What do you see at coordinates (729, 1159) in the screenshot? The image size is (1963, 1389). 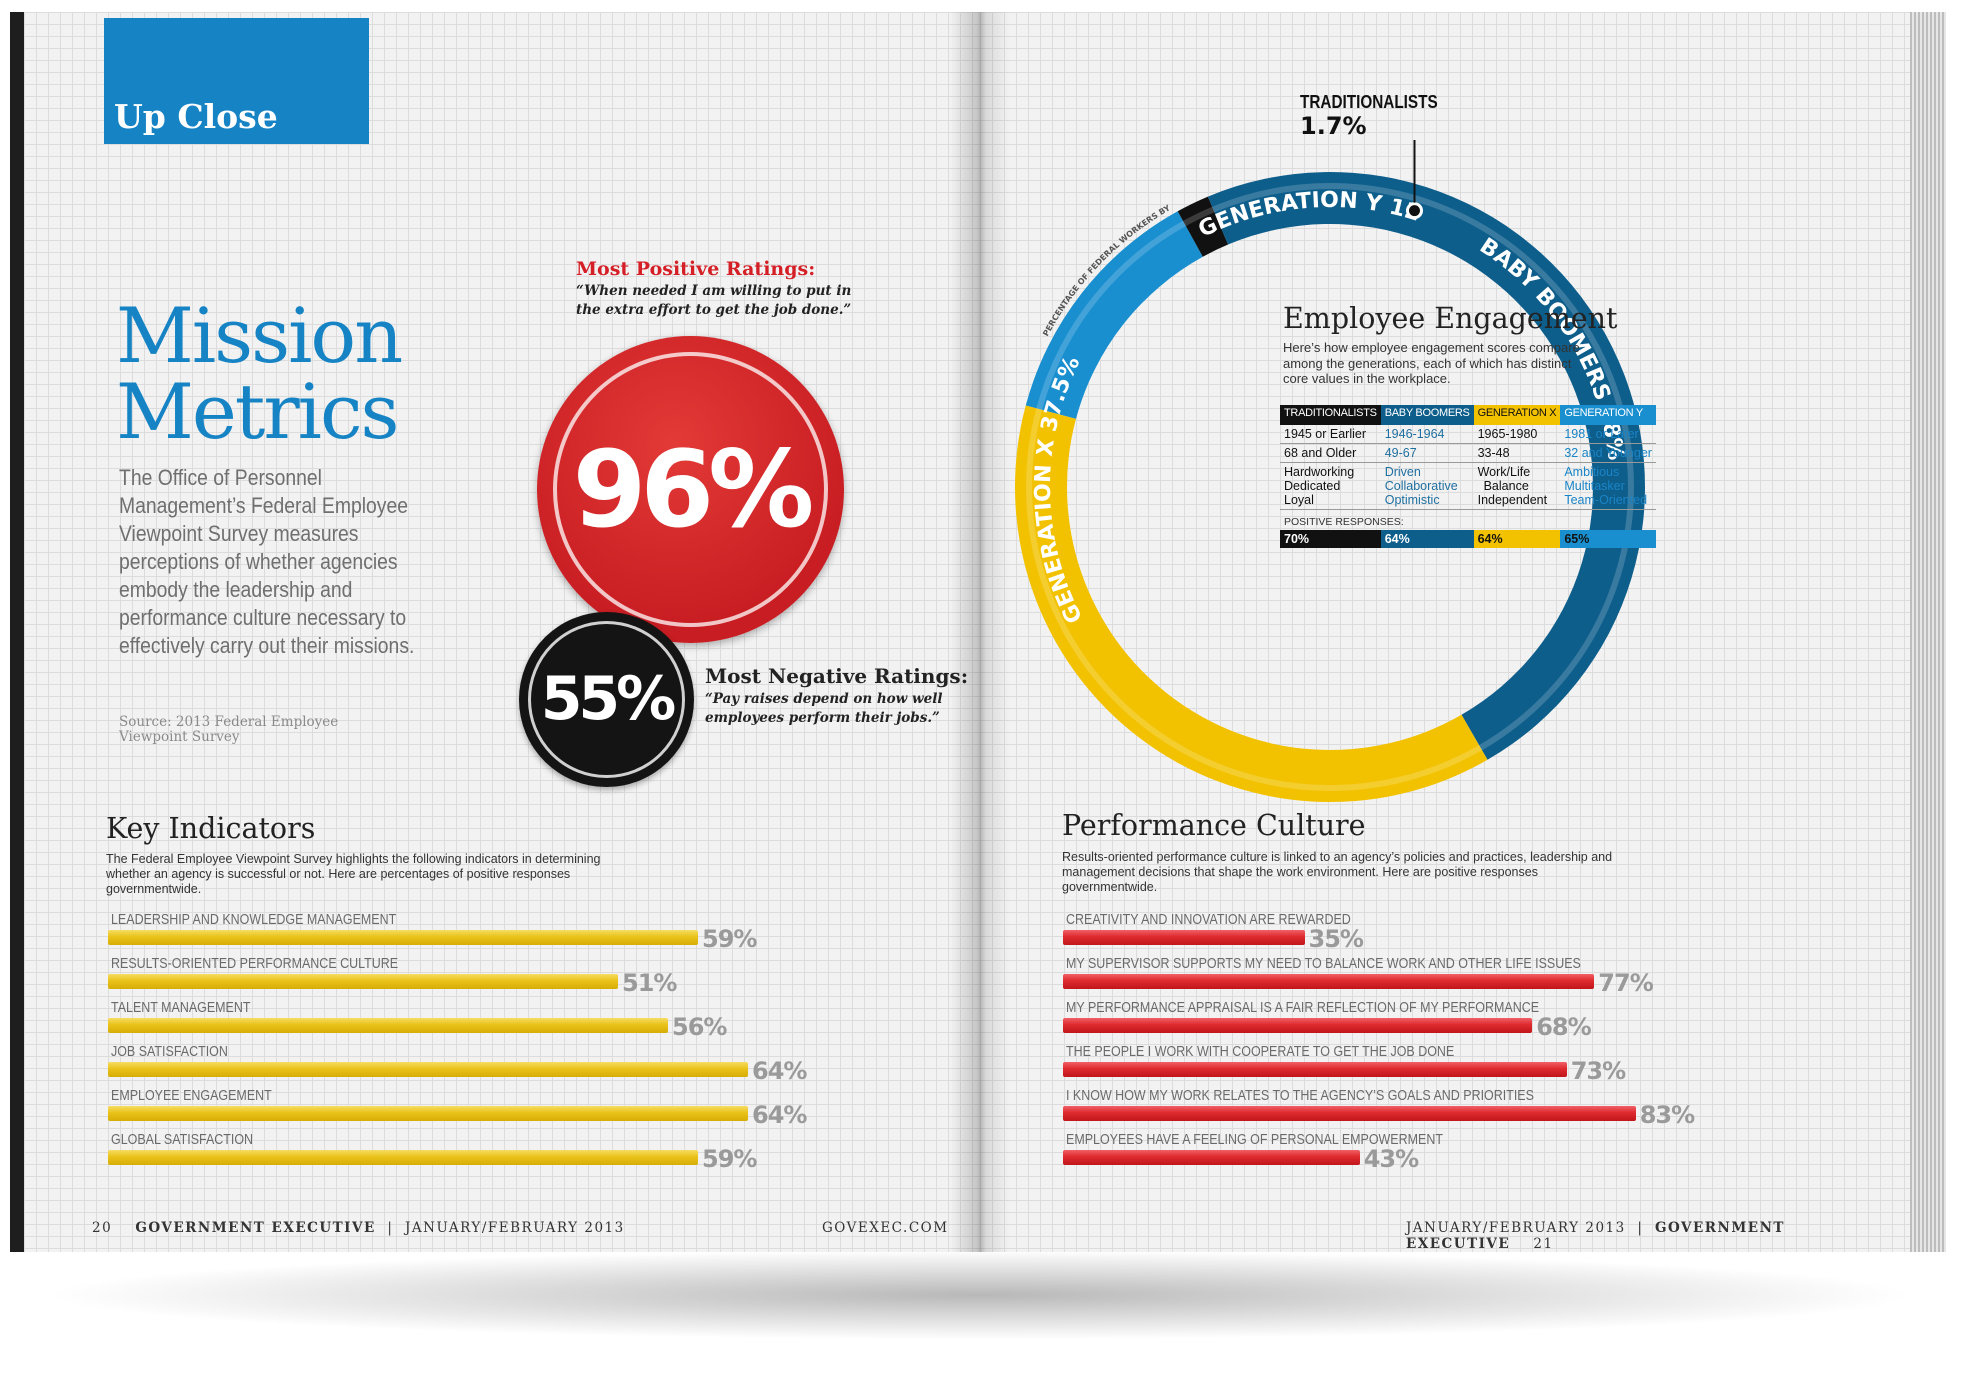 I see `bar-value: 59%` at bounding box center [729, 1159].